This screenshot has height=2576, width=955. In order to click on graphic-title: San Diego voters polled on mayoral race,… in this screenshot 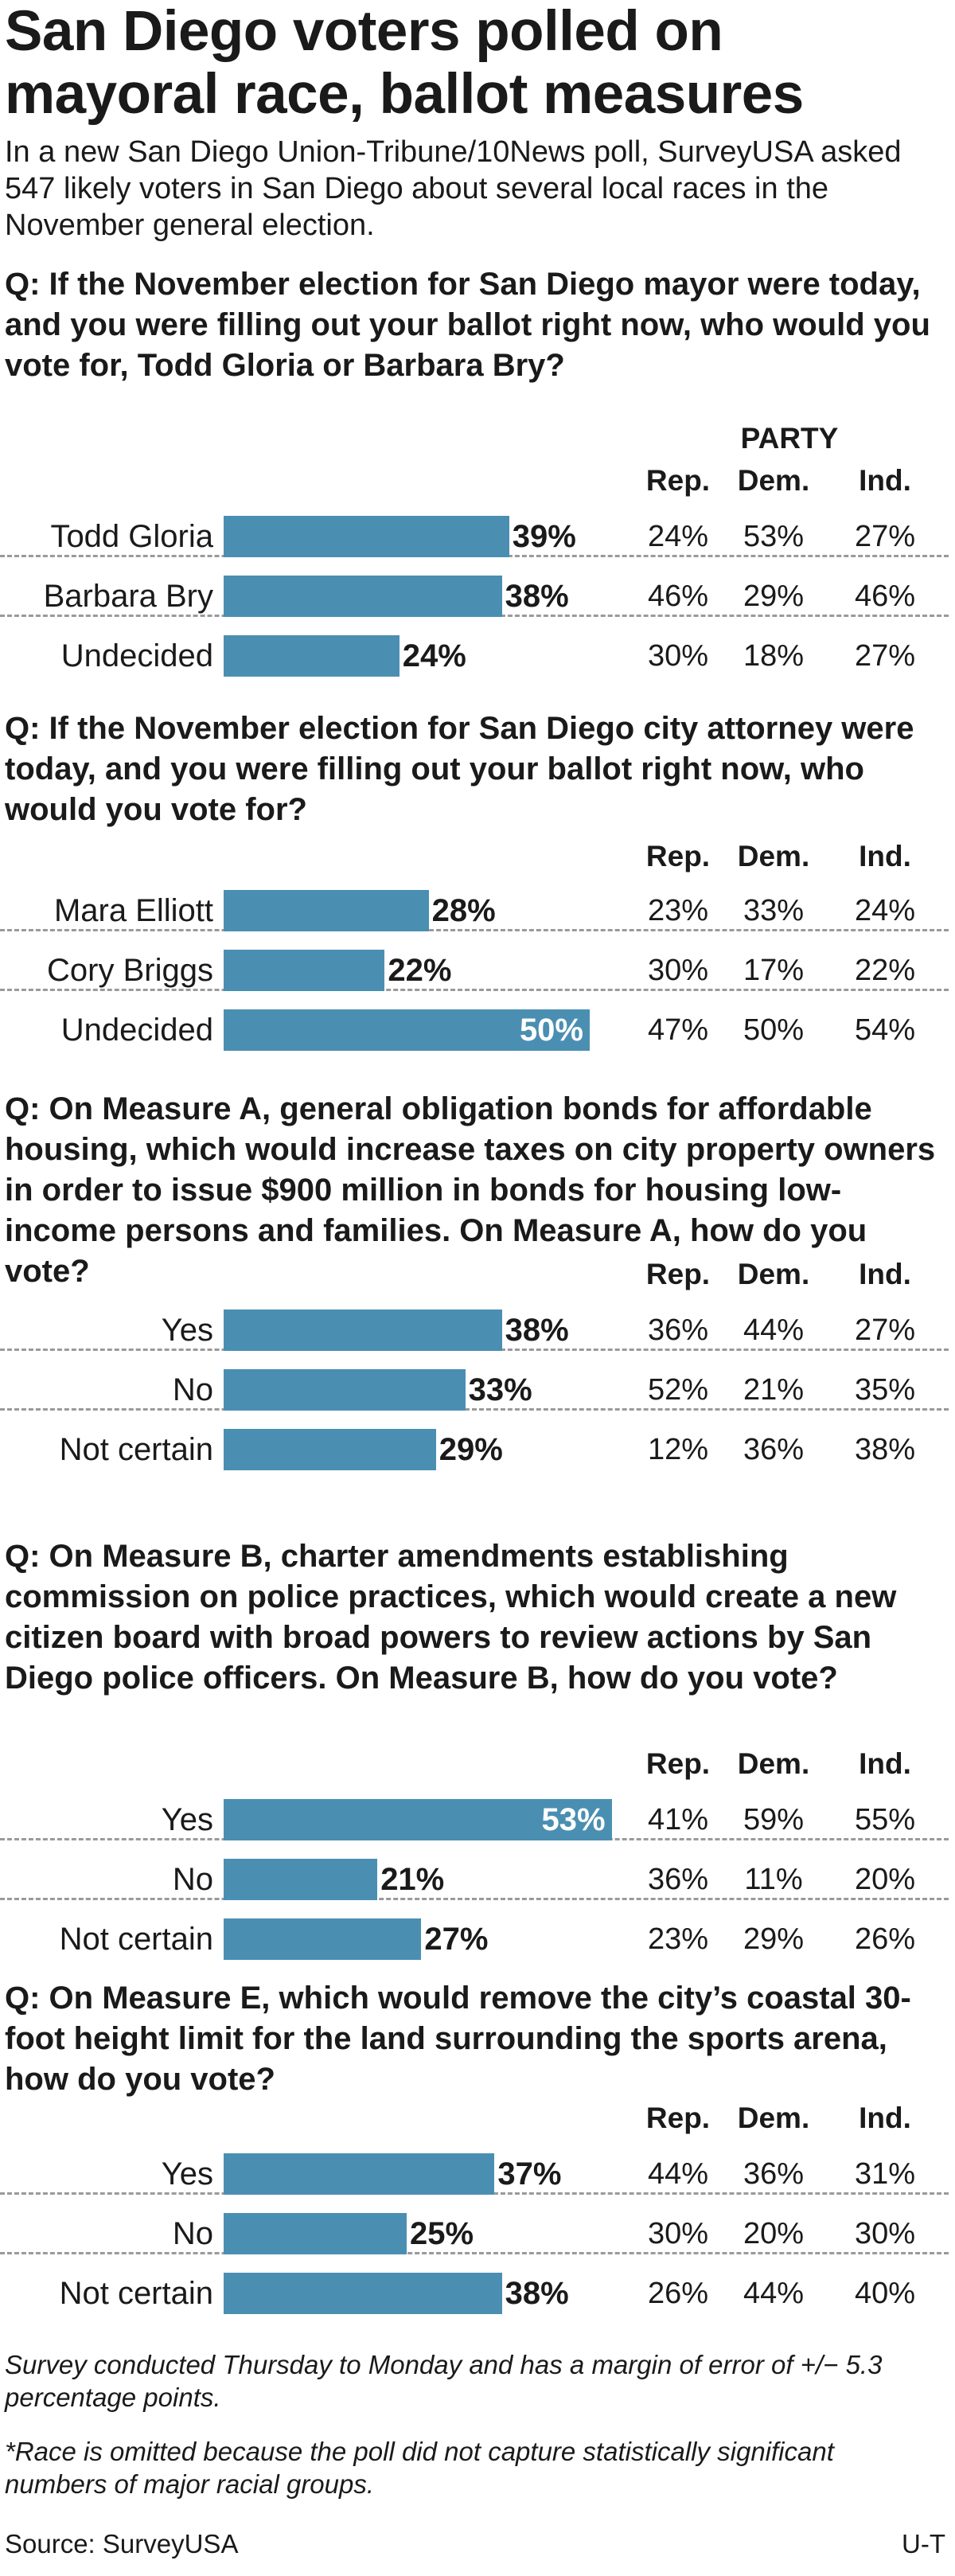, I will do `click(404, 63)`.